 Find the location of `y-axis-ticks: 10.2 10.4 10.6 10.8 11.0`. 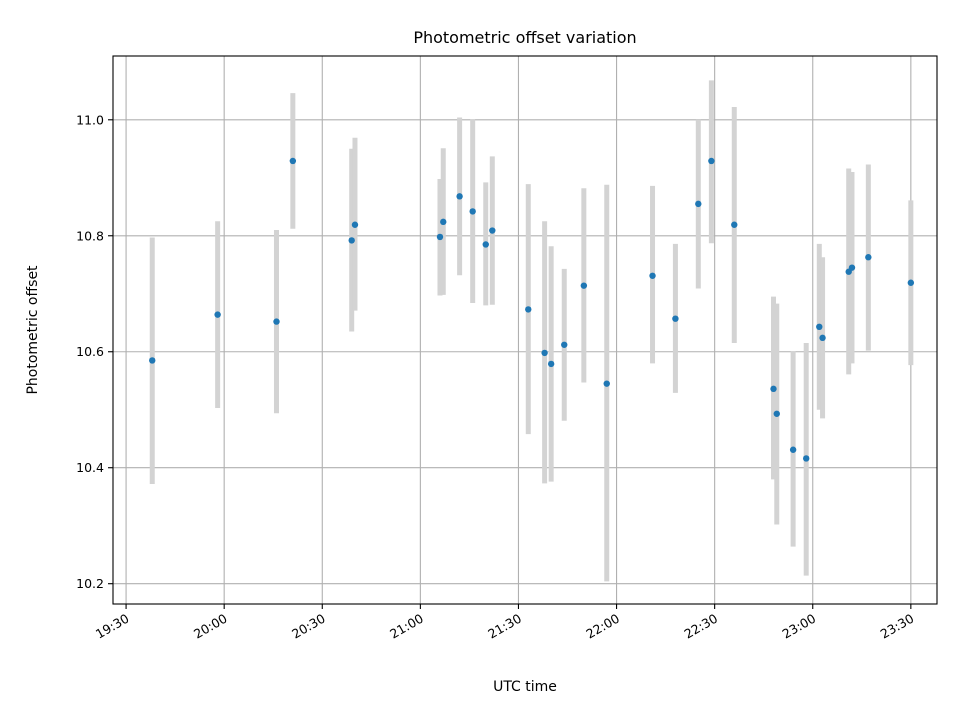

y-axis-ticks: 10.2 10.4 10.6 10.8 11.0 is located at coordinates (94, 351).